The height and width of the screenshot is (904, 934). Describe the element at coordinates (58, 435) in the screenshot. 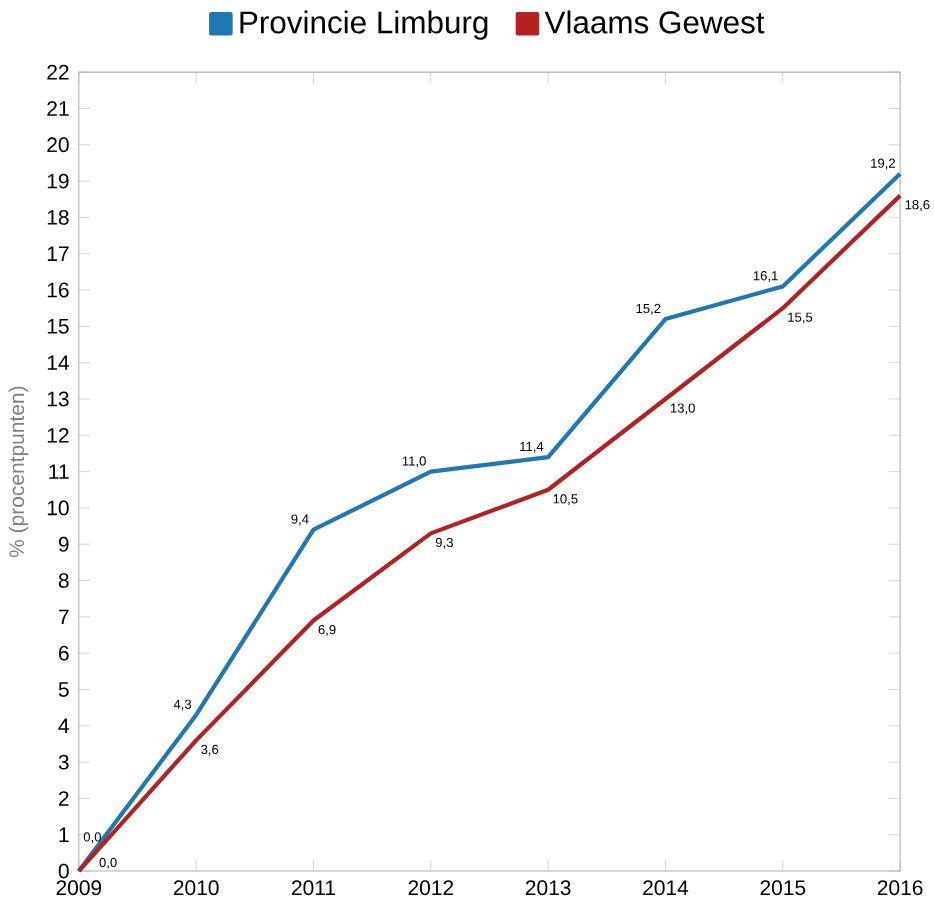

I see `y-tick-label: 12` at that location.